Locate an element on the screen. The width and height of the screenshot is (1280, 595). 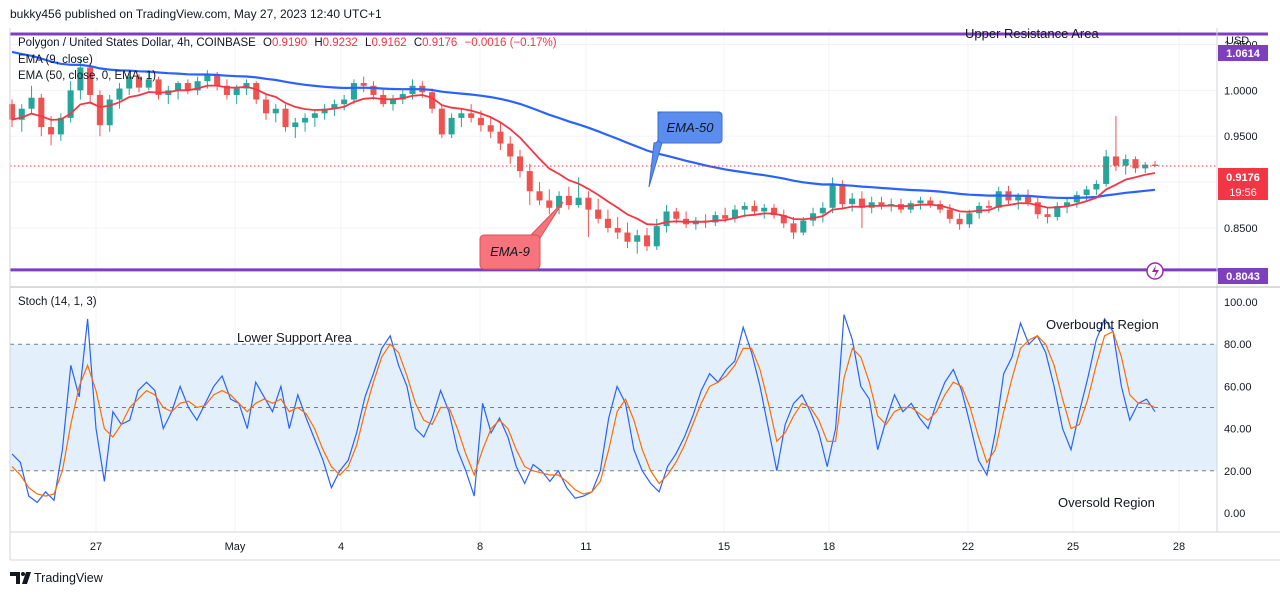
price-tick-label: 0.9500 is located at coordinates (1241, 137).